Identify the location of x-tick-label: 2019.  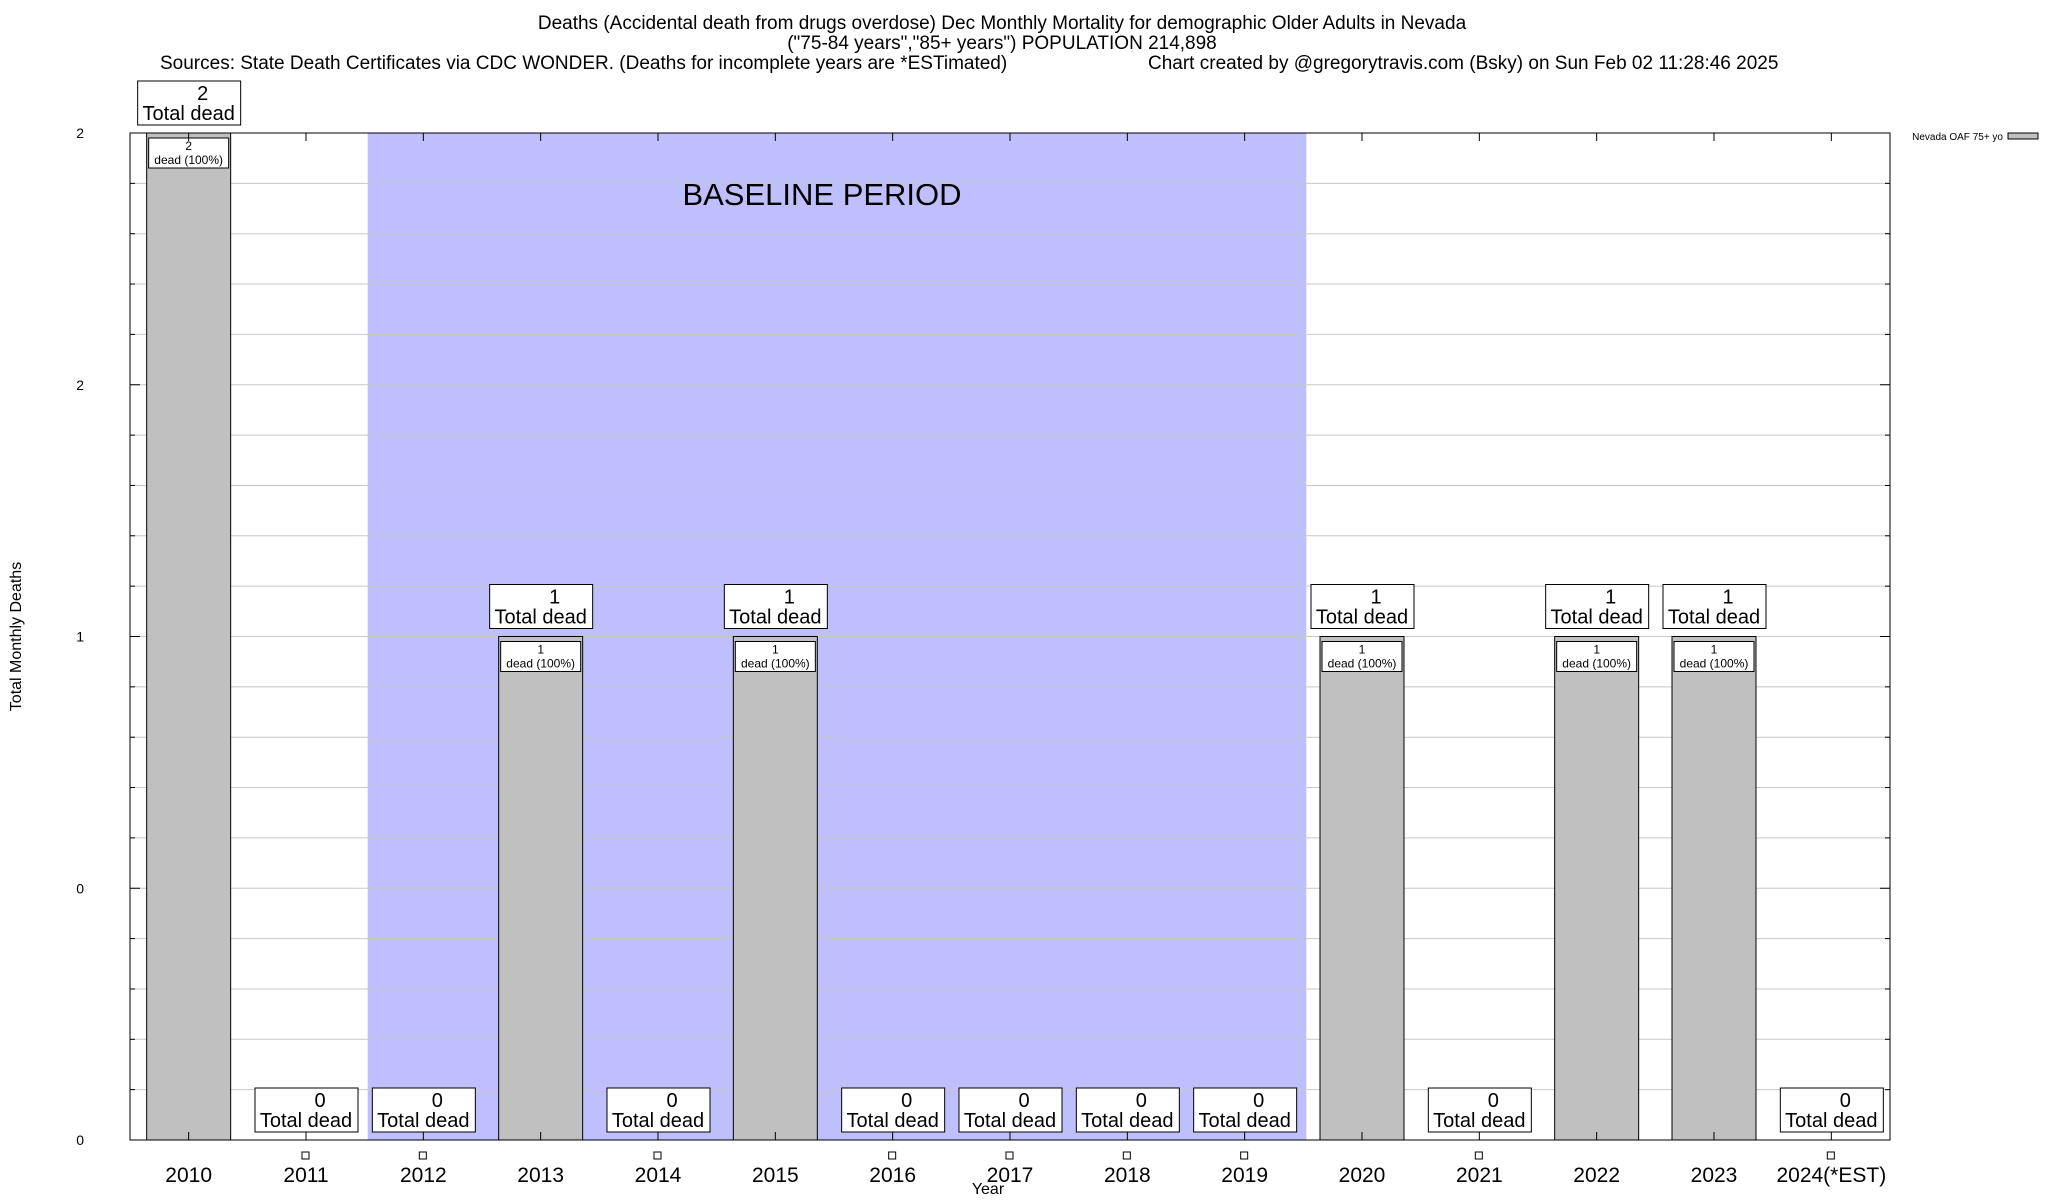
(1244, 1175).